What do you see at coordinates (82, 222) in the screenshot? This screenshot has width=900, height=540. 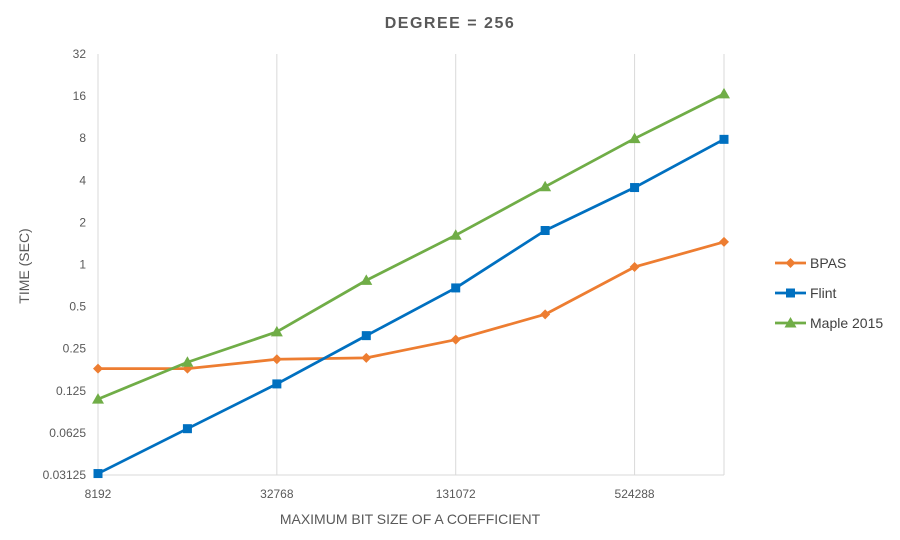 I see `y-tick-label: 2` at bounding box center [82, 222].